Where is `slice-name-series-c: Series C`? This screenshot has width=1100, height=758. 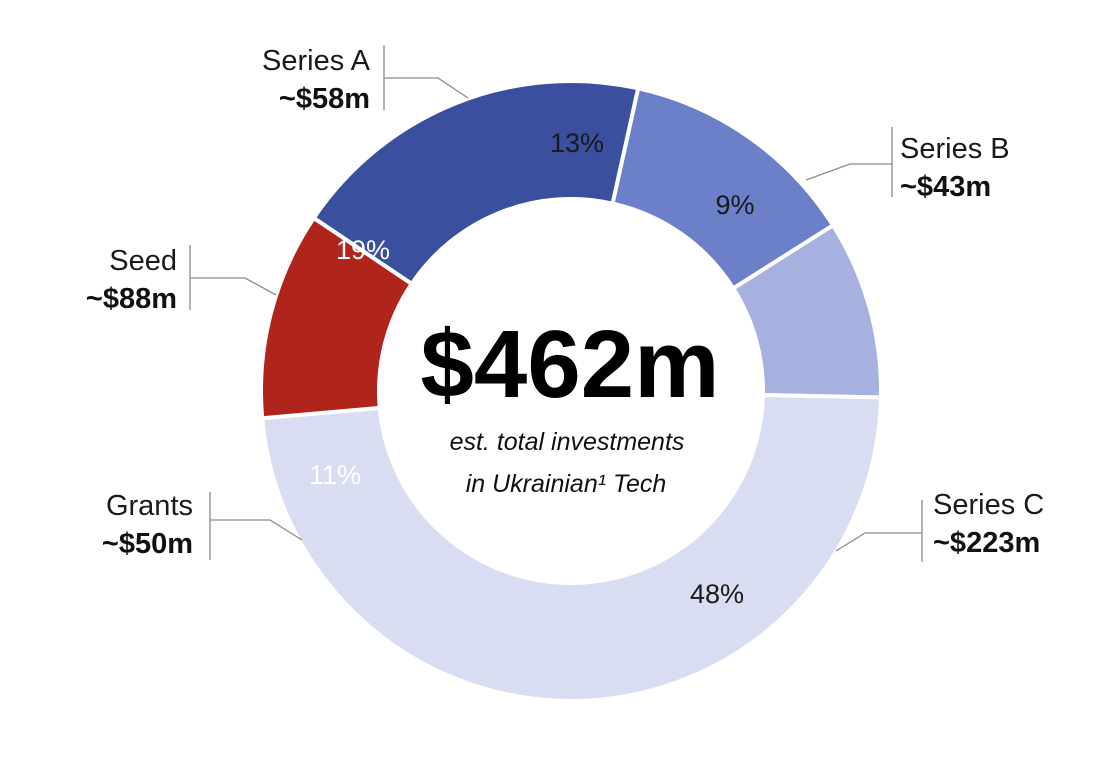 slice-name-series-c: Series C is located at coordinates (988, 505).